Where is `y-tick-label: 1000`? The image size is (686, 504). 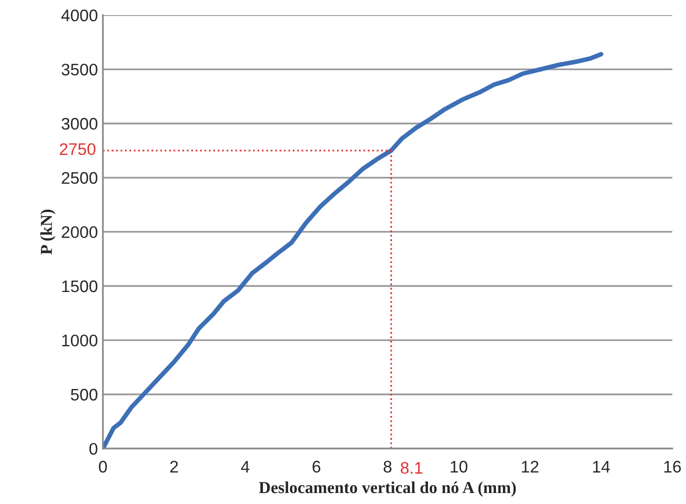
y-tick-label: 1000 is located at coordinates (80, 340).